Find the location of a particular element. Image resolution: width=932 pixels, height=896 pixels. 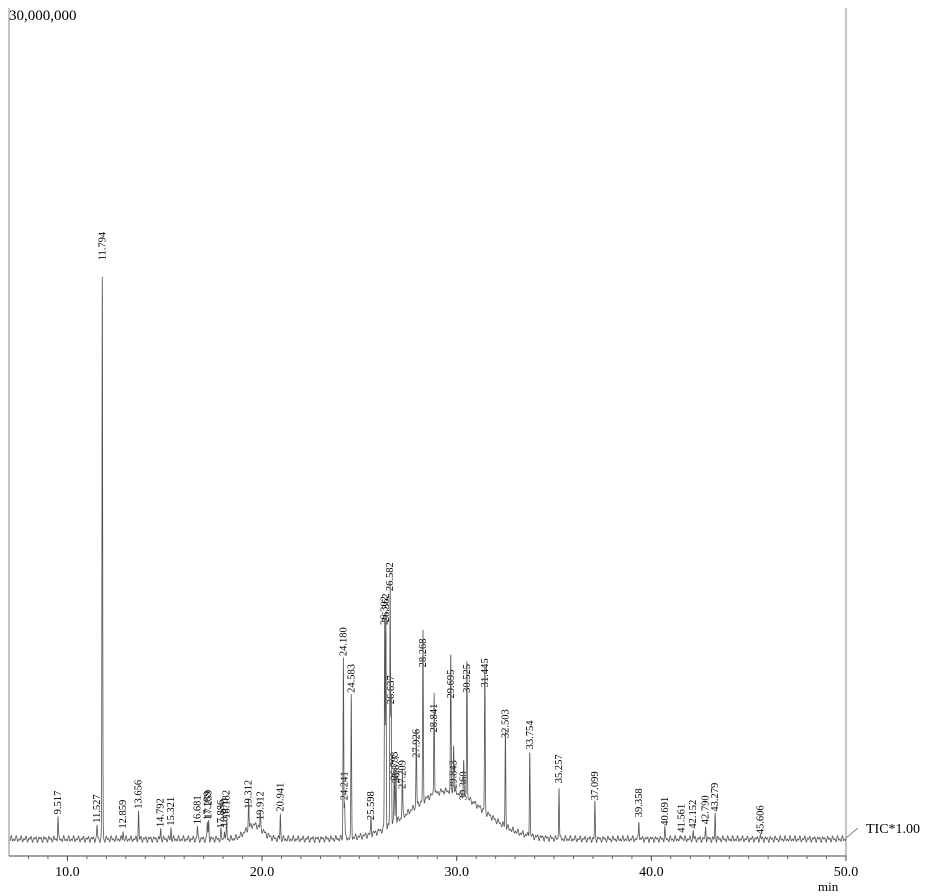

peak-label: 26.793 is located at coordinates (394, 766).